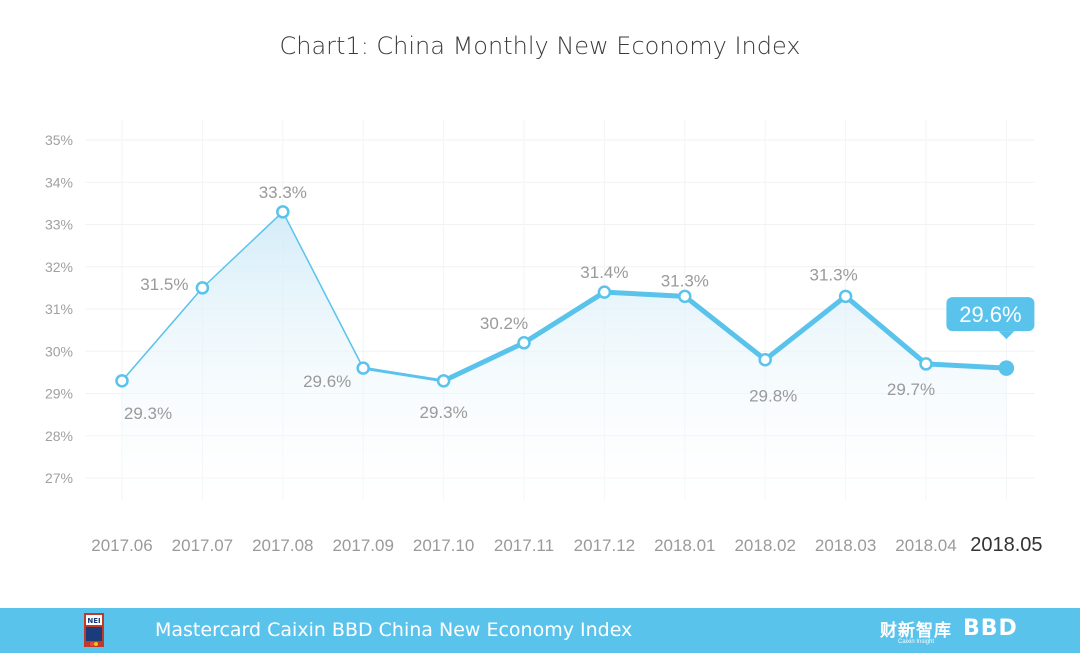  I want to click on callout-box, so click(990, 314).